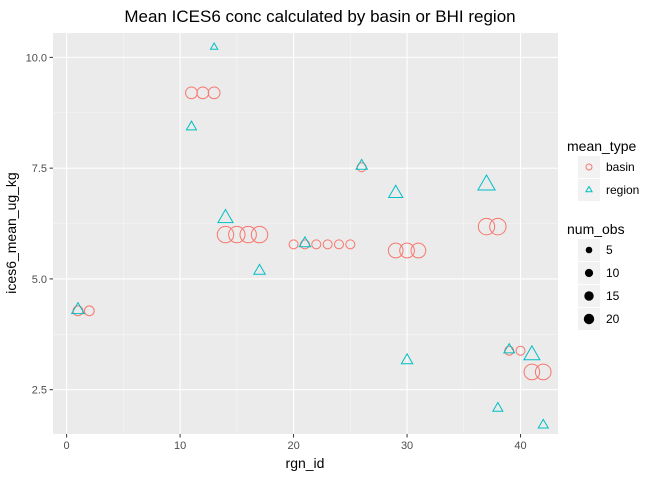 This screenshot has height=480, width=672. Describe the element at coordinates (613, 319) in the screenshot. I see `legend-size-label: 20` at that location.